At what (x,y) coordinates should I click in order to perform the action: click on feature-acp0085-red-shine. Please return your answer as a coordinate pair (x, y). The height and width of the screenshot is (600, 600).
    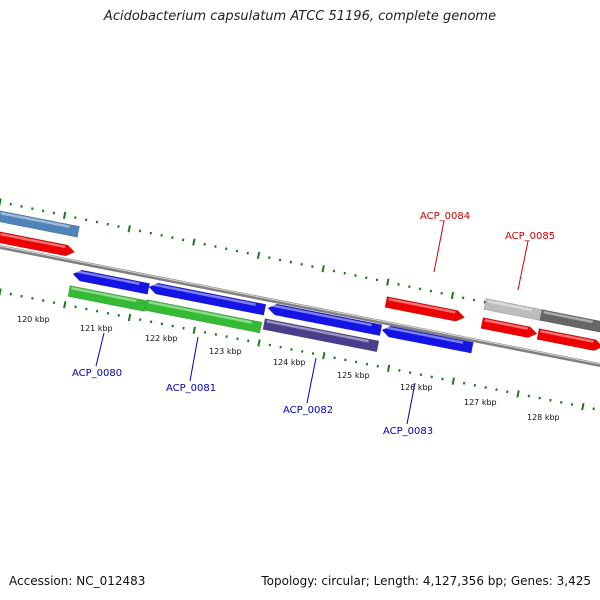
    Looking at the image, I should click on (506, 324).